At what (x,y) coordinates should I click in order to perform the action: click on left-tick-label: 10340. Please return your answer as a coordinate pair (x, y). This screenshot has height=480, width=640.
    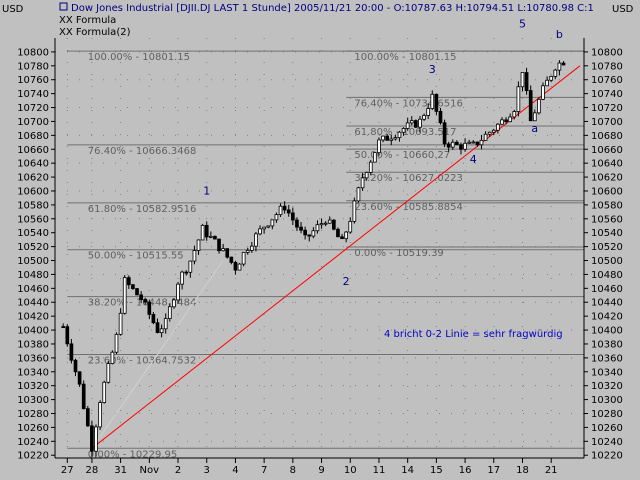
    Looking at the image, I should click on (33, 372).